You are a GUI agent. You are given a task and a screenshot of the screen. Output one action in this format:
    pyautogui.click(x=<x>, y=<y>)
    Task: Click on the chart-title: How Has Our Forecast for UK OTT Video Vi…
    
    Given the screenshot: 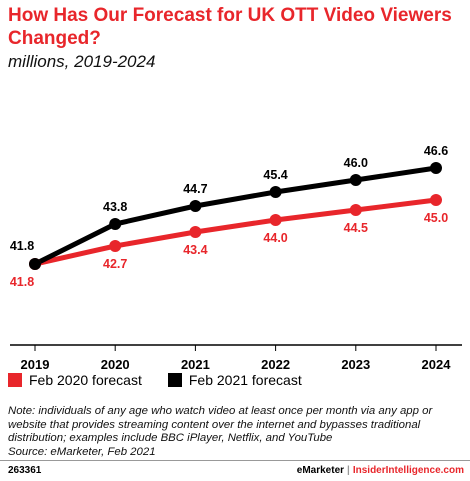 What is the action you would take?
    pyautogui.click(x=230, y=27)
    